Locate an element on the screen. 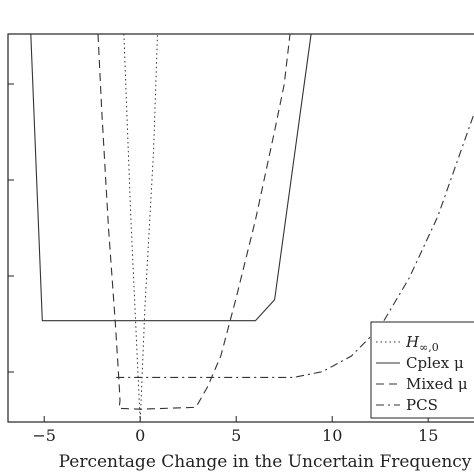 This screenshot has width=474, height=474. x-tick-label: 15 is located at coordinates (428, 435).